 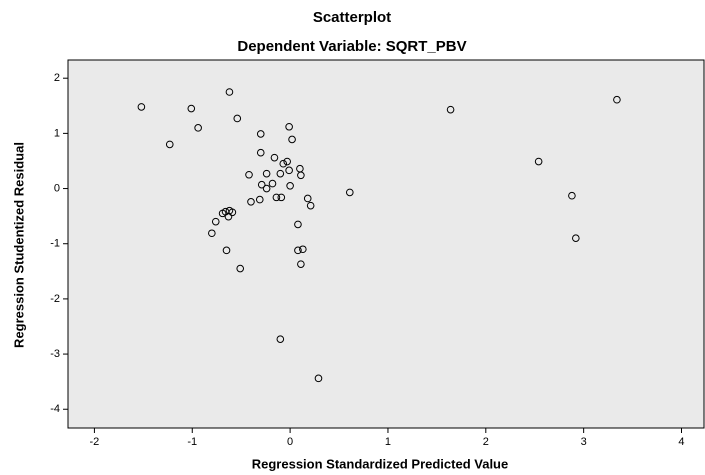 What do you see at coordinates (95, 442) in the screenshot?
I see `x-tick-label: -2` at bounding box center [95, 442].